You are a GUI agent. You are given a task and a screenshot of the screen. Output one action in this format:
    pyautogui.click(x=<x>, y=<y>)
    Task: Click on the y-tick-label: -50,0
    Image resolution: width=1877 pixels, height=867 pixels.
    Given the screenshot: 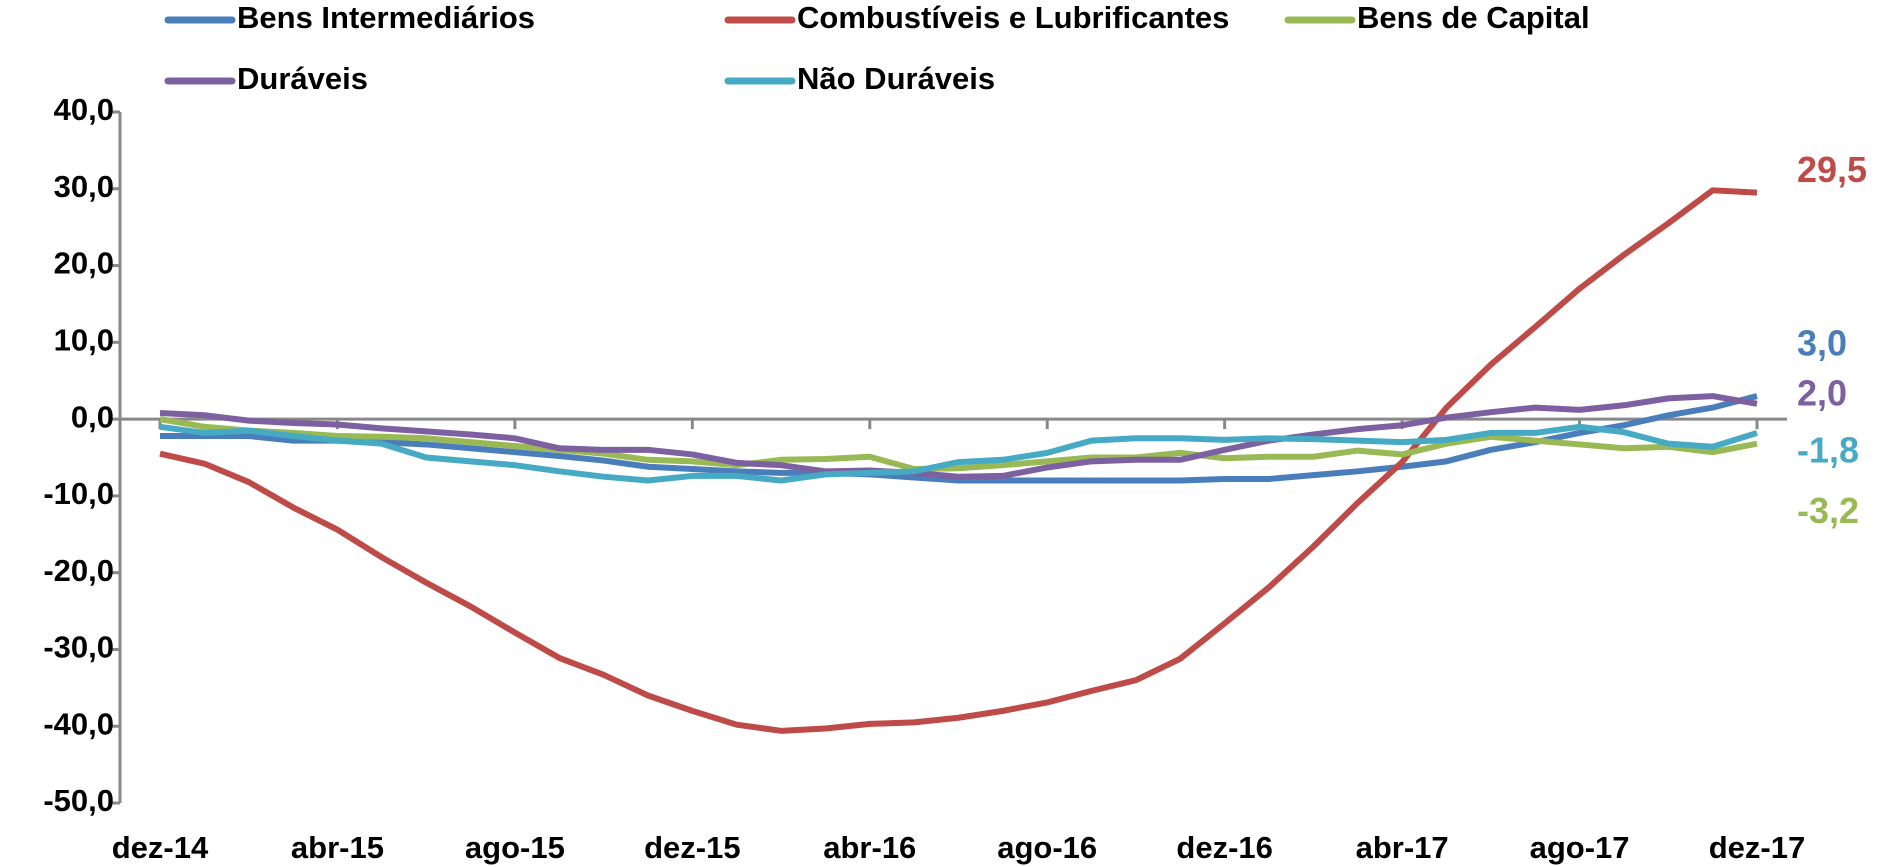 What is the action you would take?
    pyautogui.click(x=78, y=800)
    